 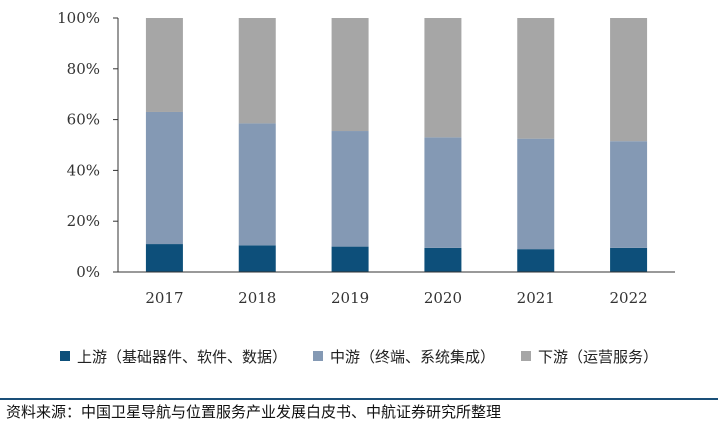 I want to click on x-tick-label: 2022, so click(x=628, y=298).